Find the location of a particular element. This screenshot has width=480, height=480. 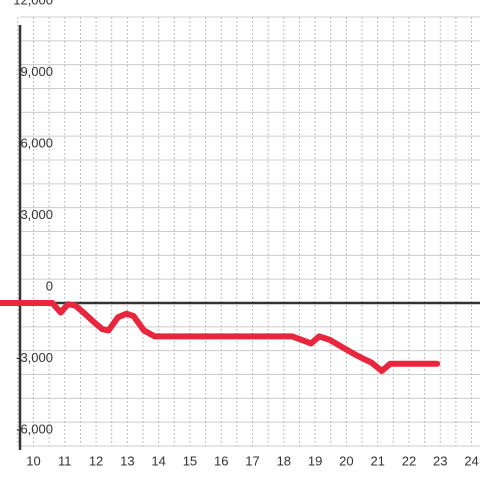

x-tick-label: 13 is located at coordinates (127, 460).